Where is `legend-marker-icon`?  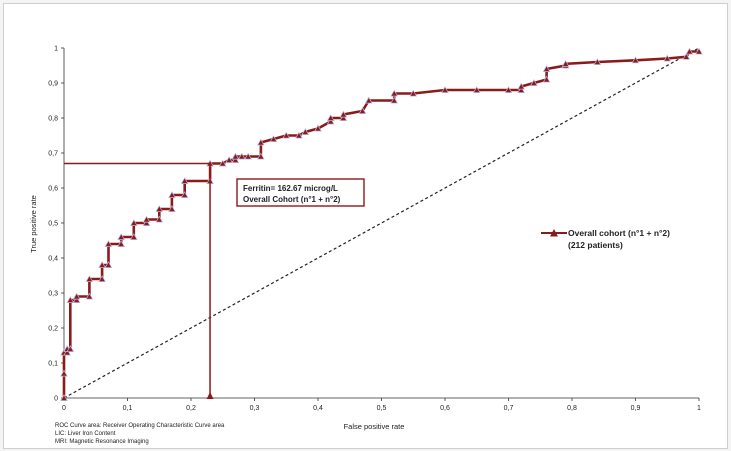 legend-marker-icon is located at coordinates (554, 233).